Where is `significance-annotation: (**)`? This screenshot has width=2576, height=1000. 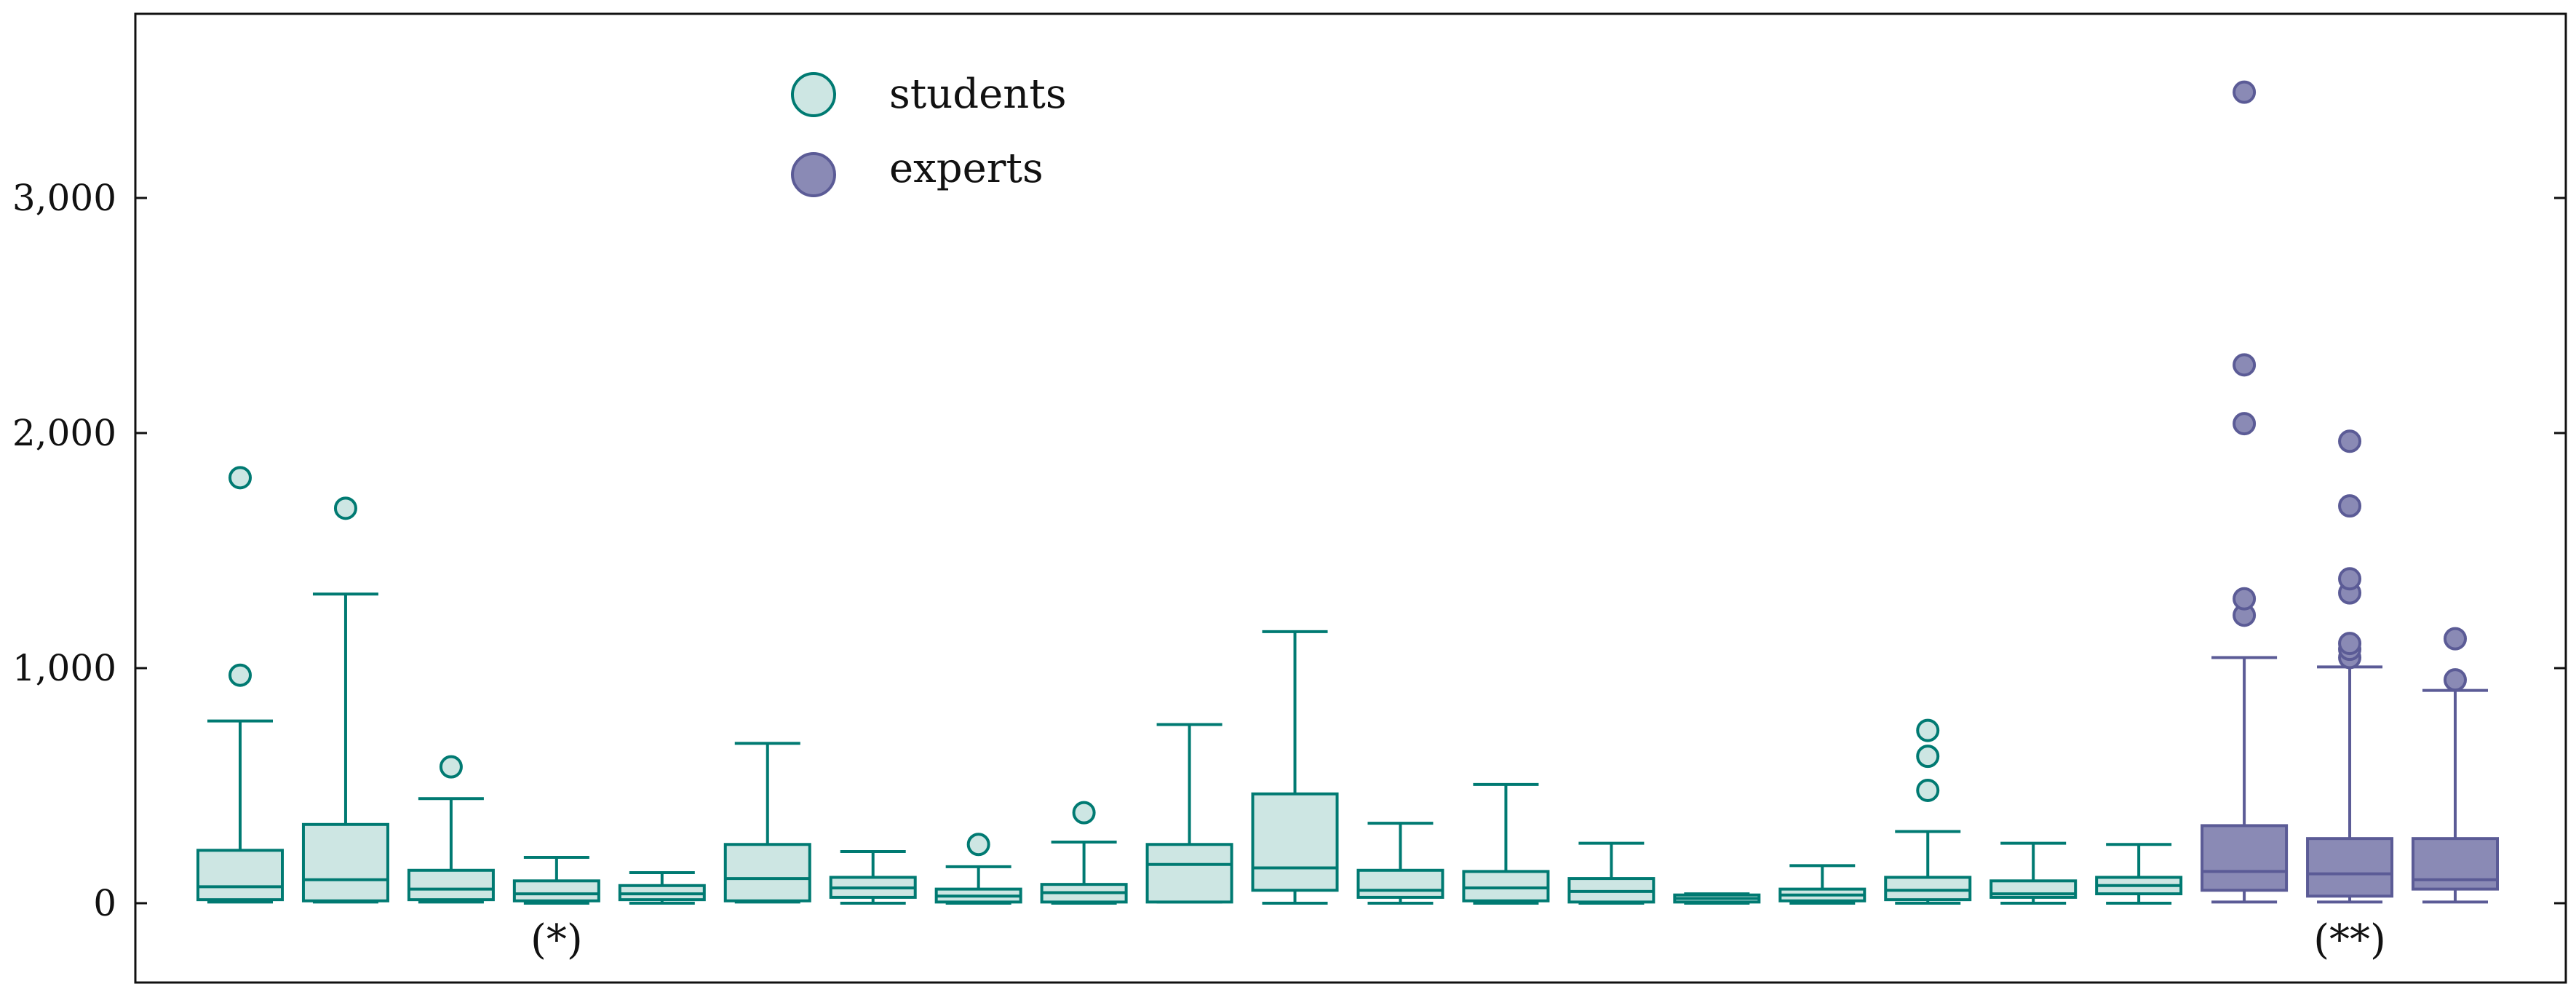 significance-annotation: (**) is located at coordinates (2349, 940).